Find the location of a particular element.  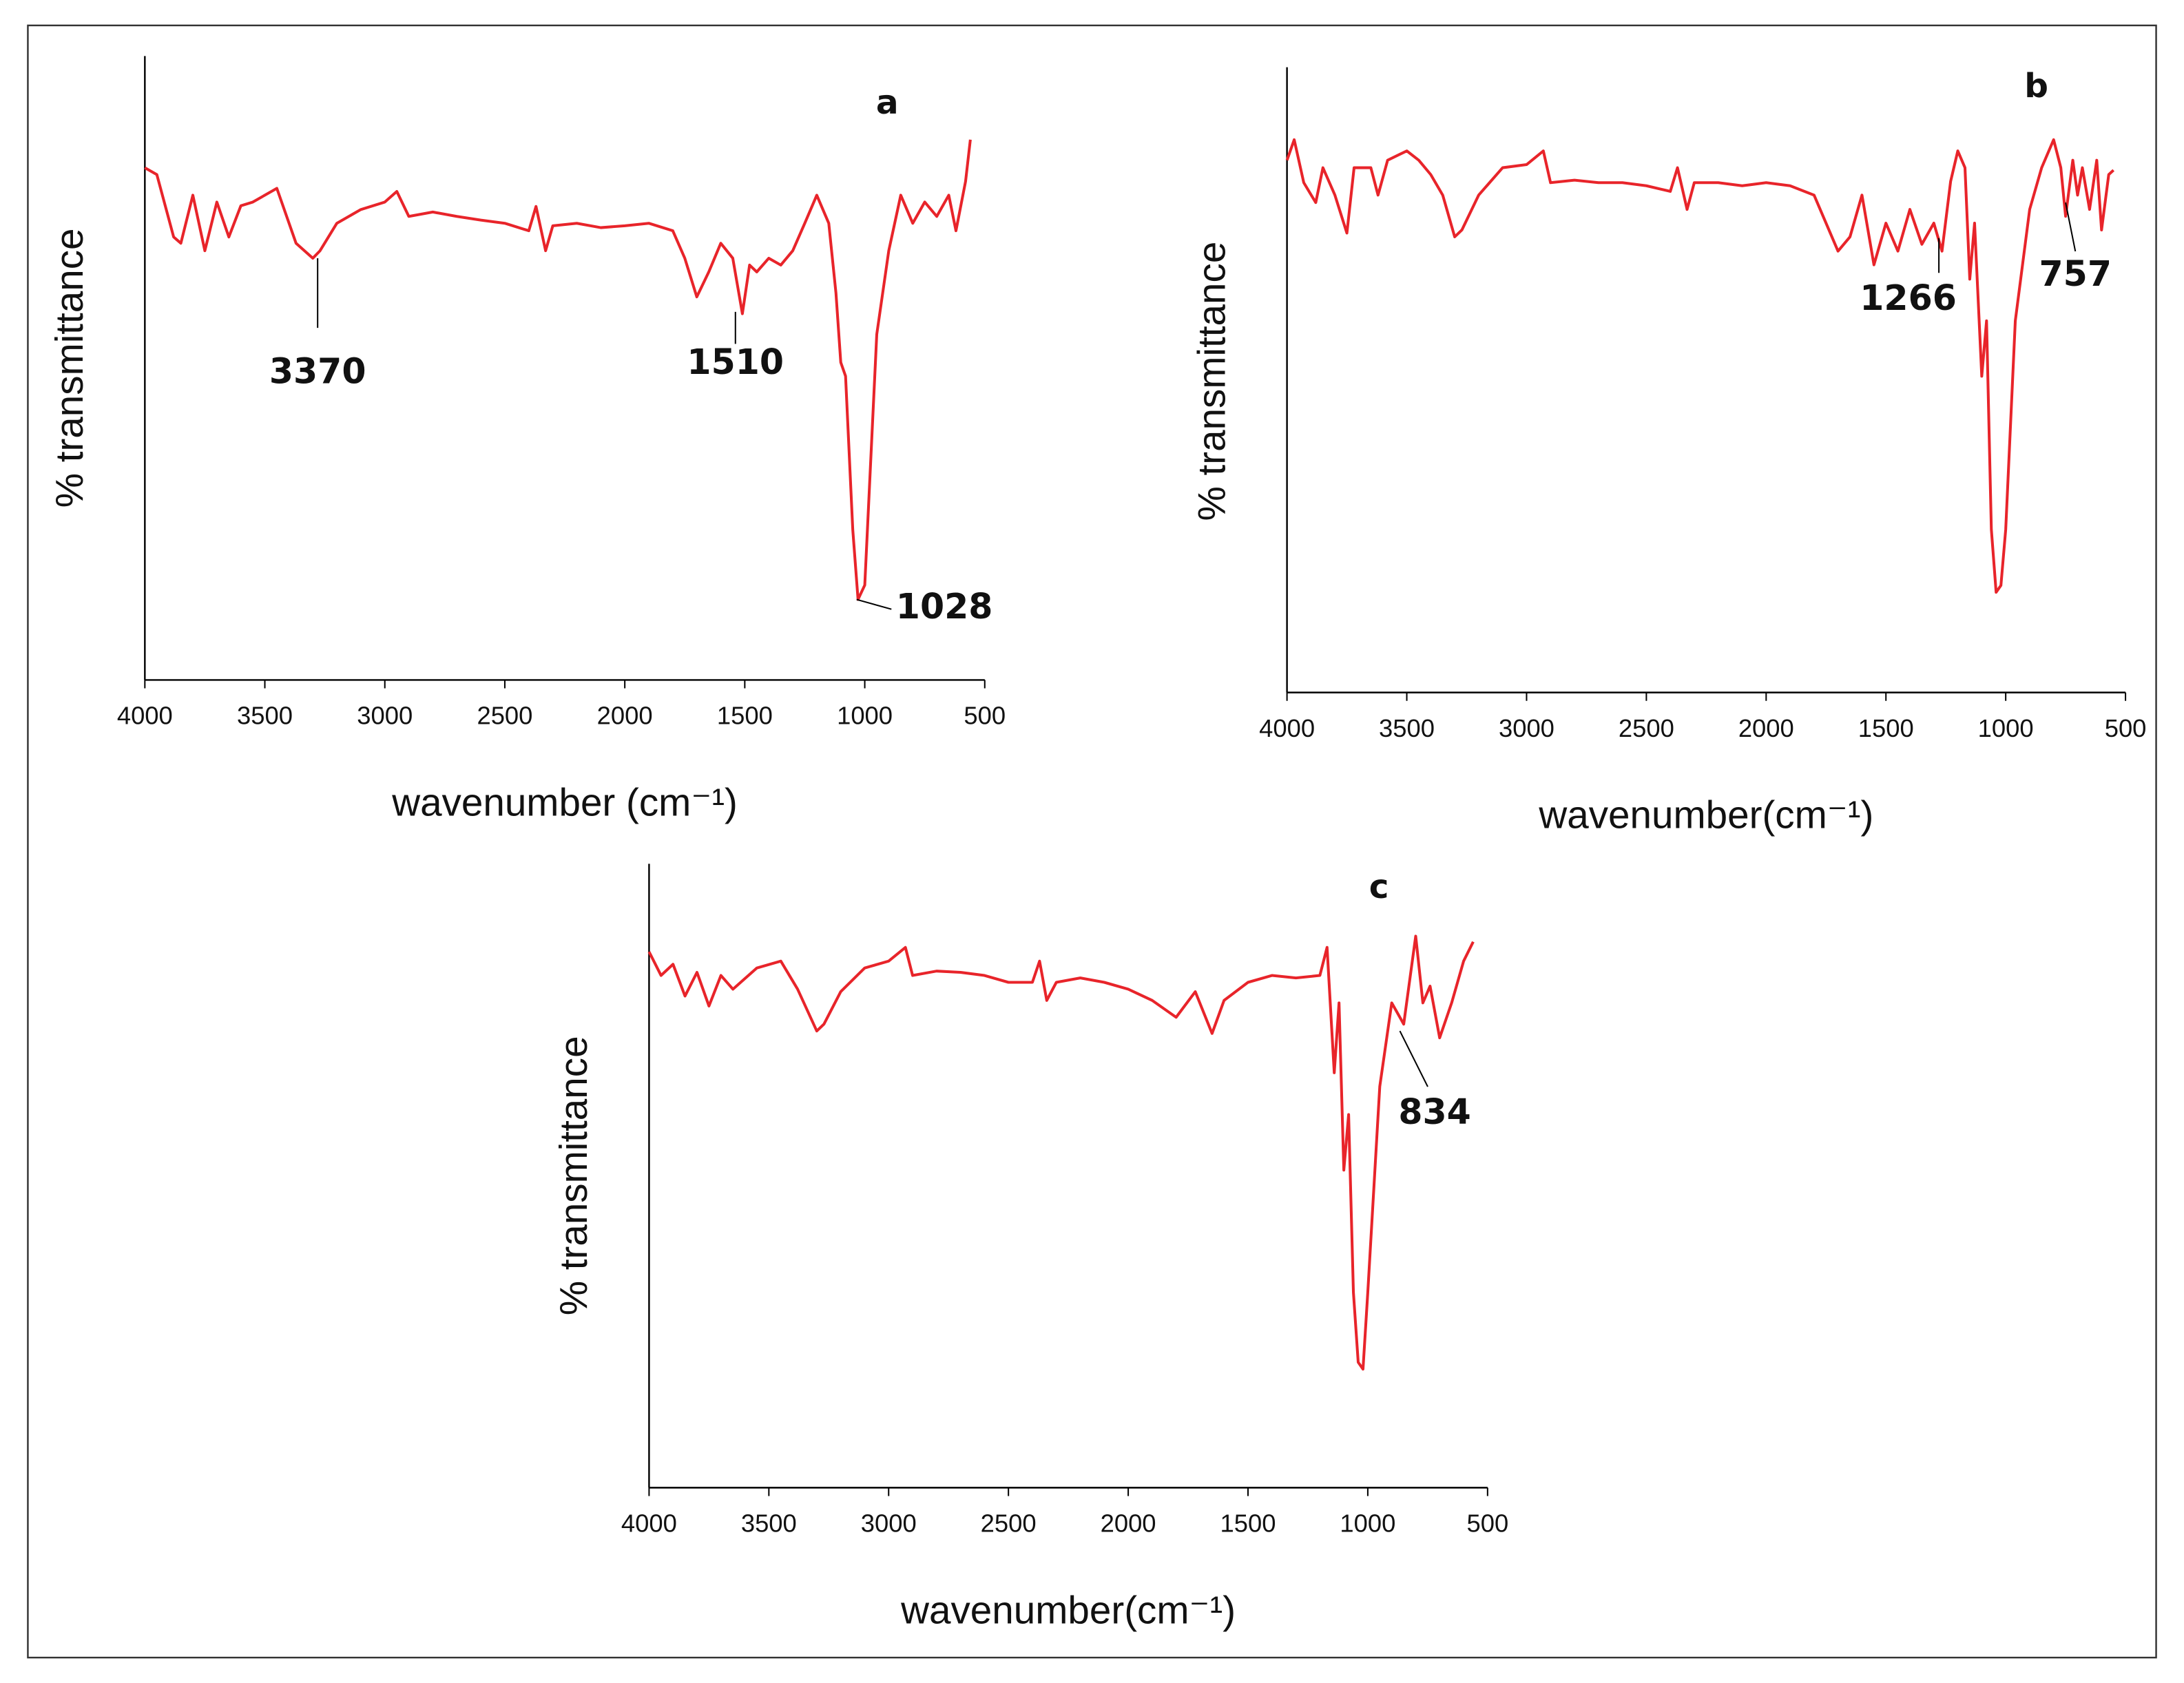

panel-label: b is located at coordinates (2036, 86).